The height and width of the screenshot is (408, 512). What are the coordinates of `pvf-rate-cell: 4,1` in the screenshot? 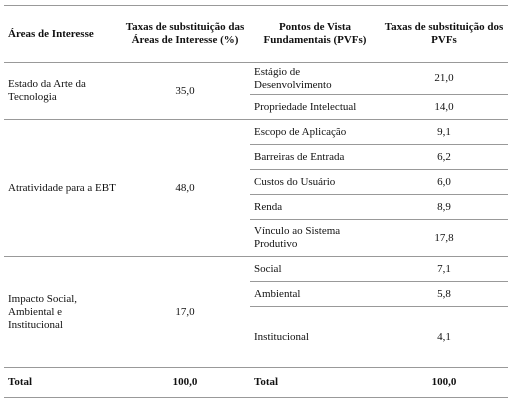 It's located at (444, 337).